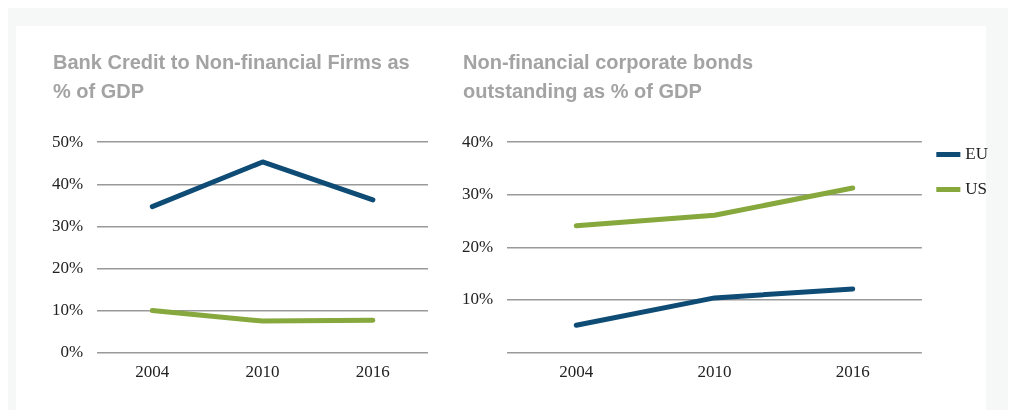 The height and width of the screenshot is (418, 1016). What do you see at coordinates (609, 77) in the screenshot?
I see `chart-title: Non-financial corporate bonds outstanding as % of GDP` at bounding box center [609, 77].